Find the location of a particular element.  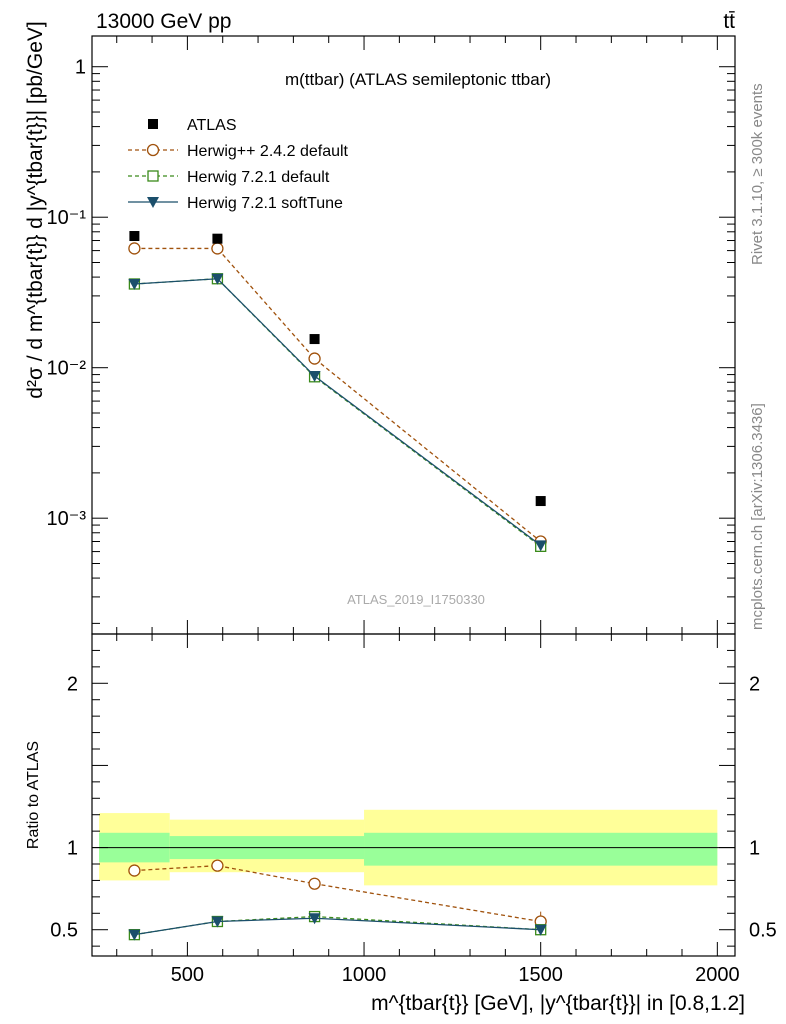

ratio-y-axis-label: Ratio to ATLAS is located at coordinates (33, 795).